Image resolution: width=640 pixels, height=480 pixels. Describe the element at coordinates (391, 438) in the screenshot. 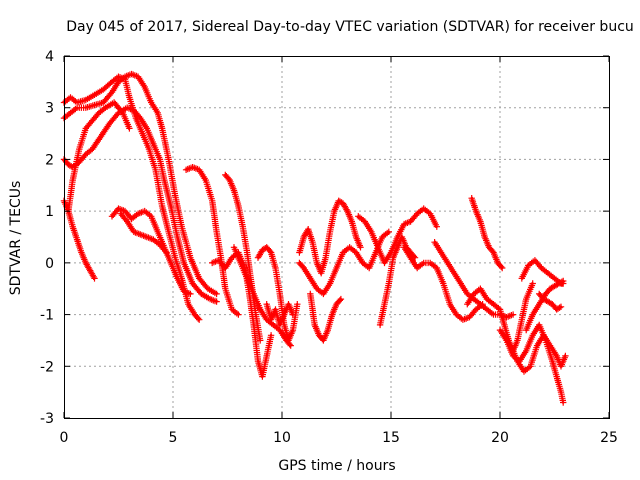

I see `x-tick-label: 15` at that location.